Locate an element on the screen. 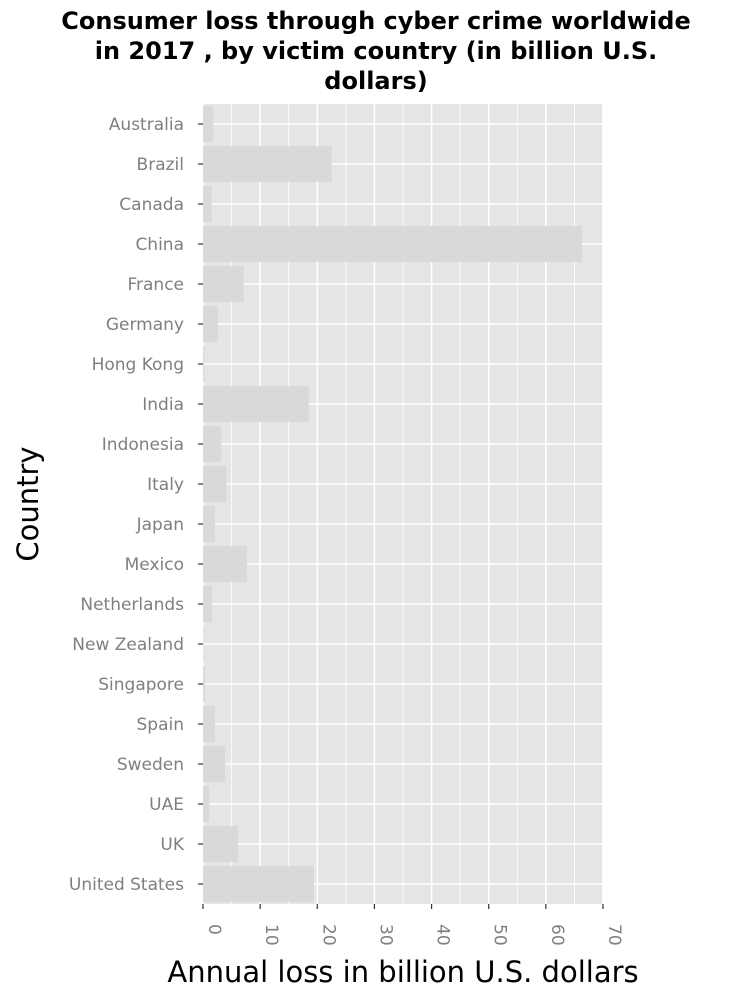  bar-indonesia is located at coordinates (212, 444).